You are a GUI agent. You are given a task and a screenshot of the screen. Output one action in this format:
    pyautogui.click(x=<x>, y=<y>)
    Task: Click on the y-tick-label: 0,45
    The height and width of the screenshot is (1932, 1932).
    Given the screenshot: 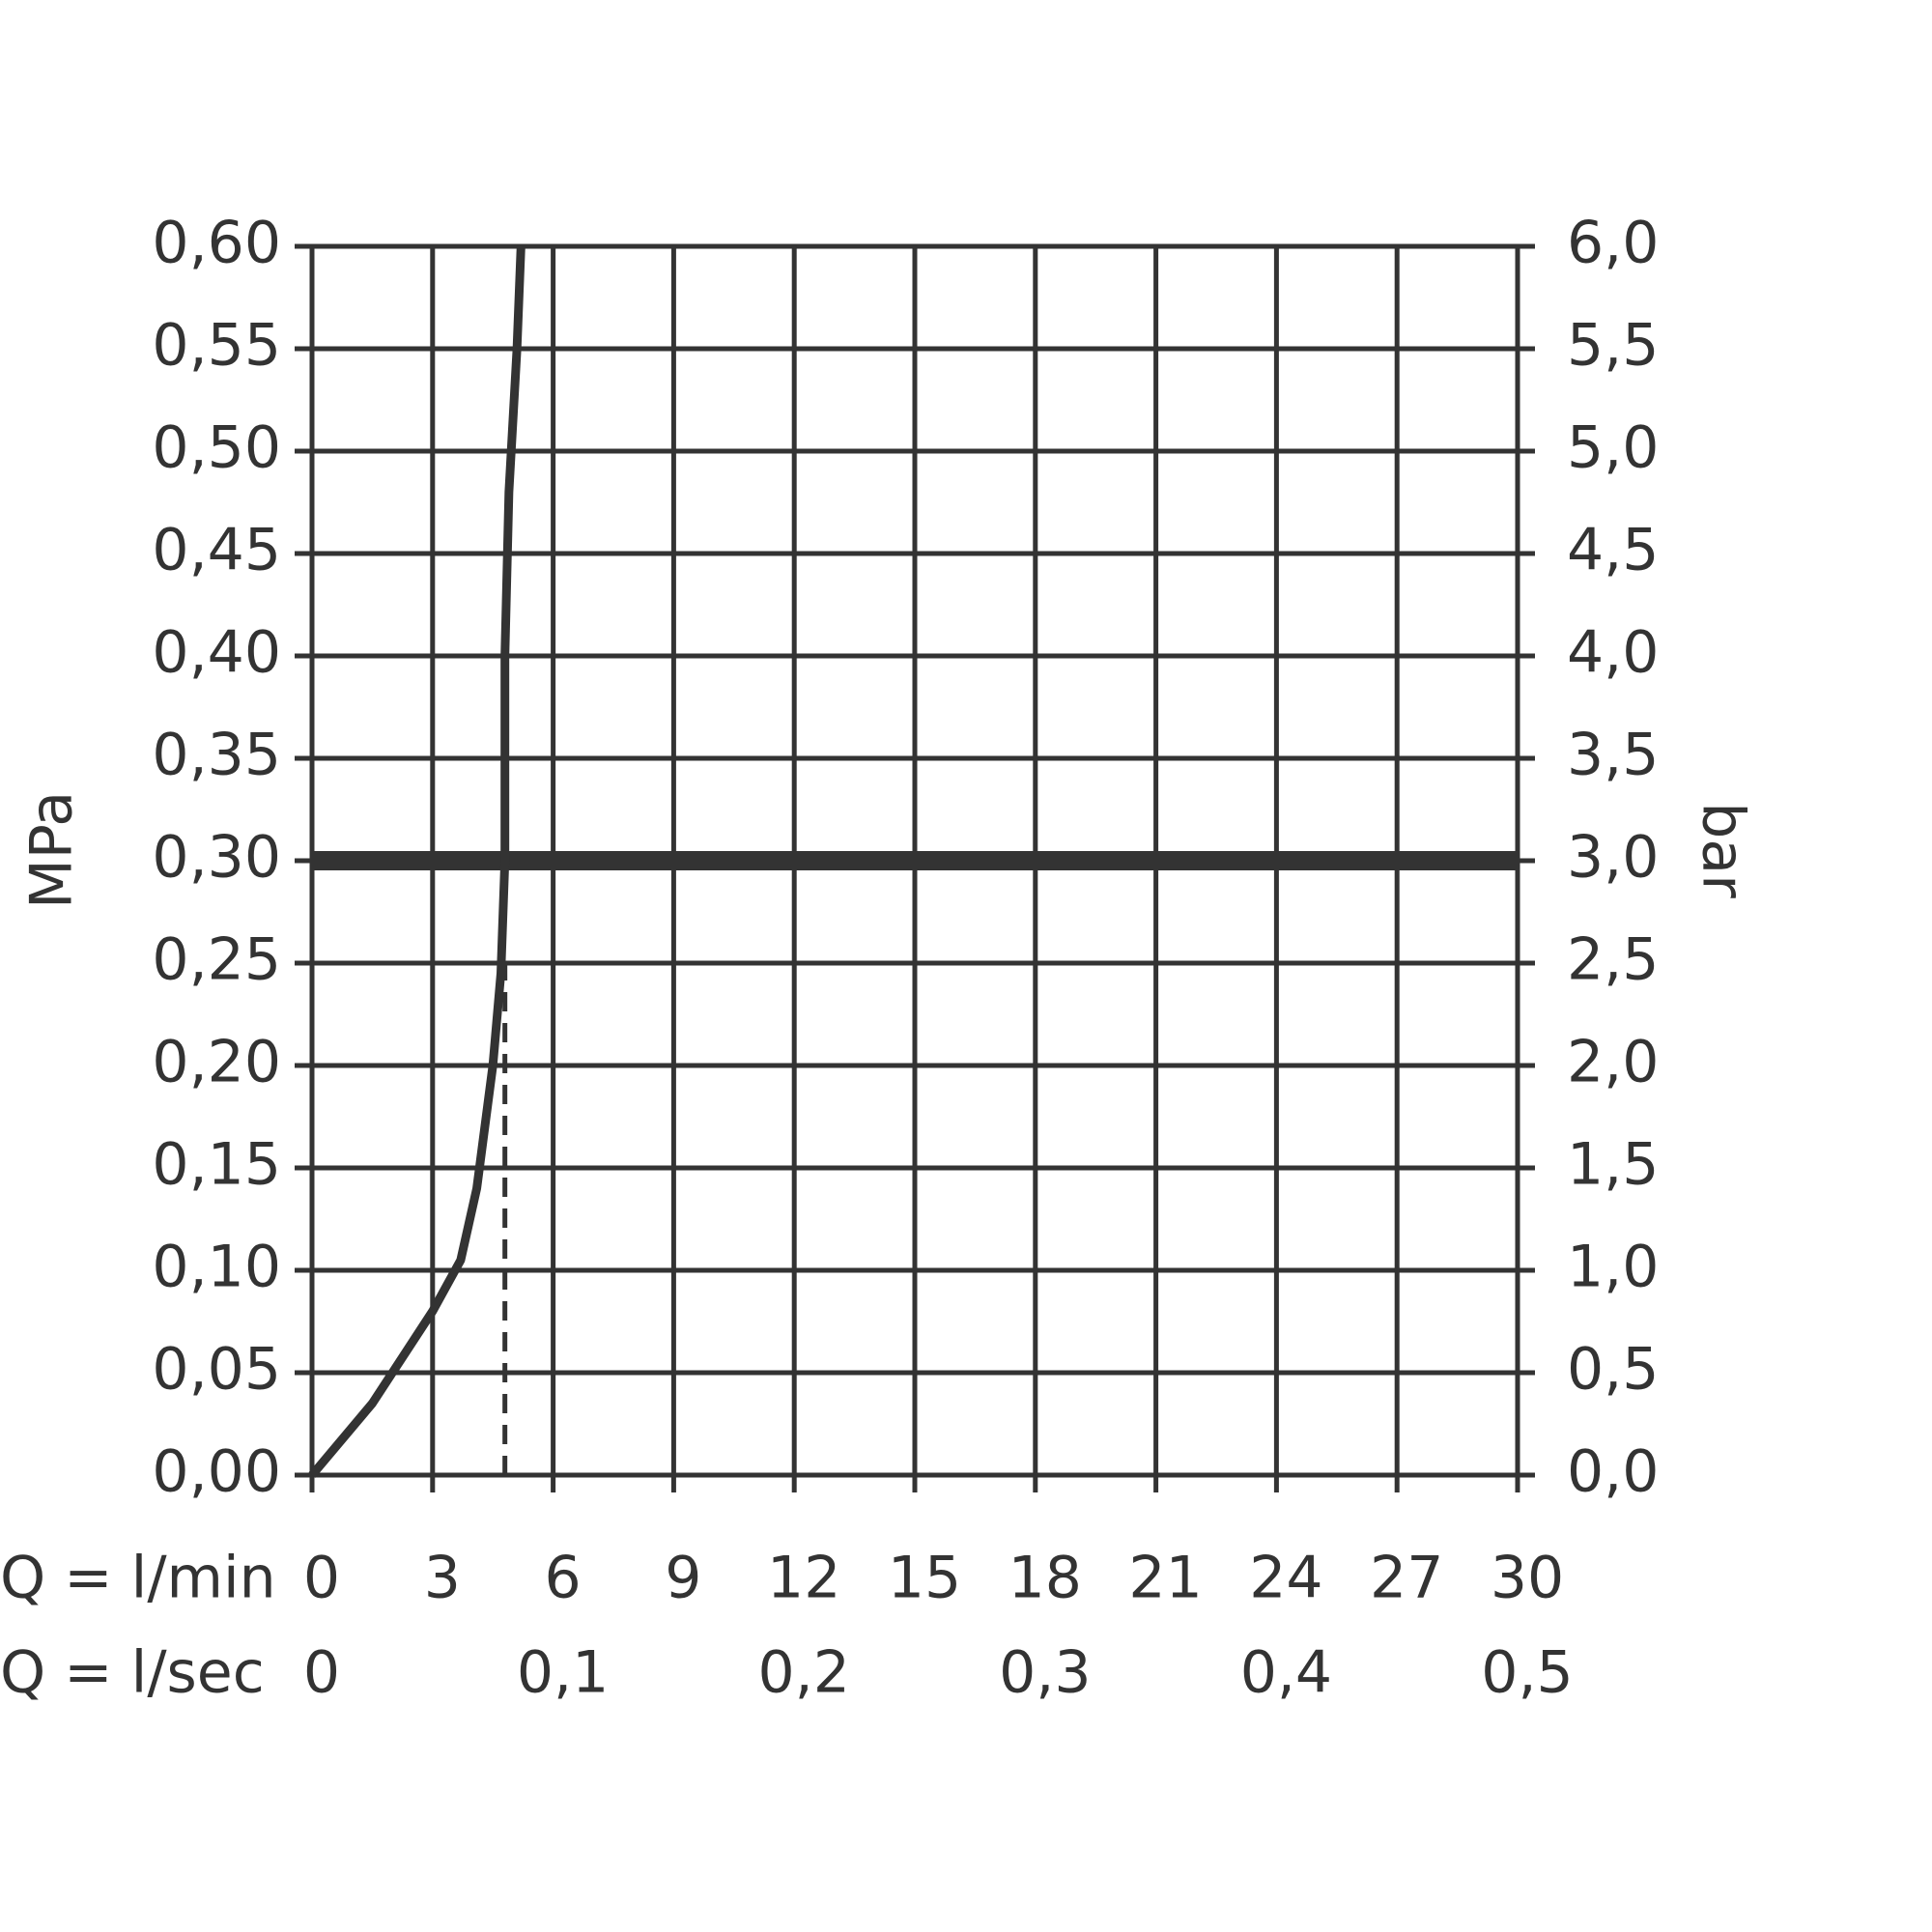 What is the action you would take?
    pyautogui.click(x=216, y=550)
    